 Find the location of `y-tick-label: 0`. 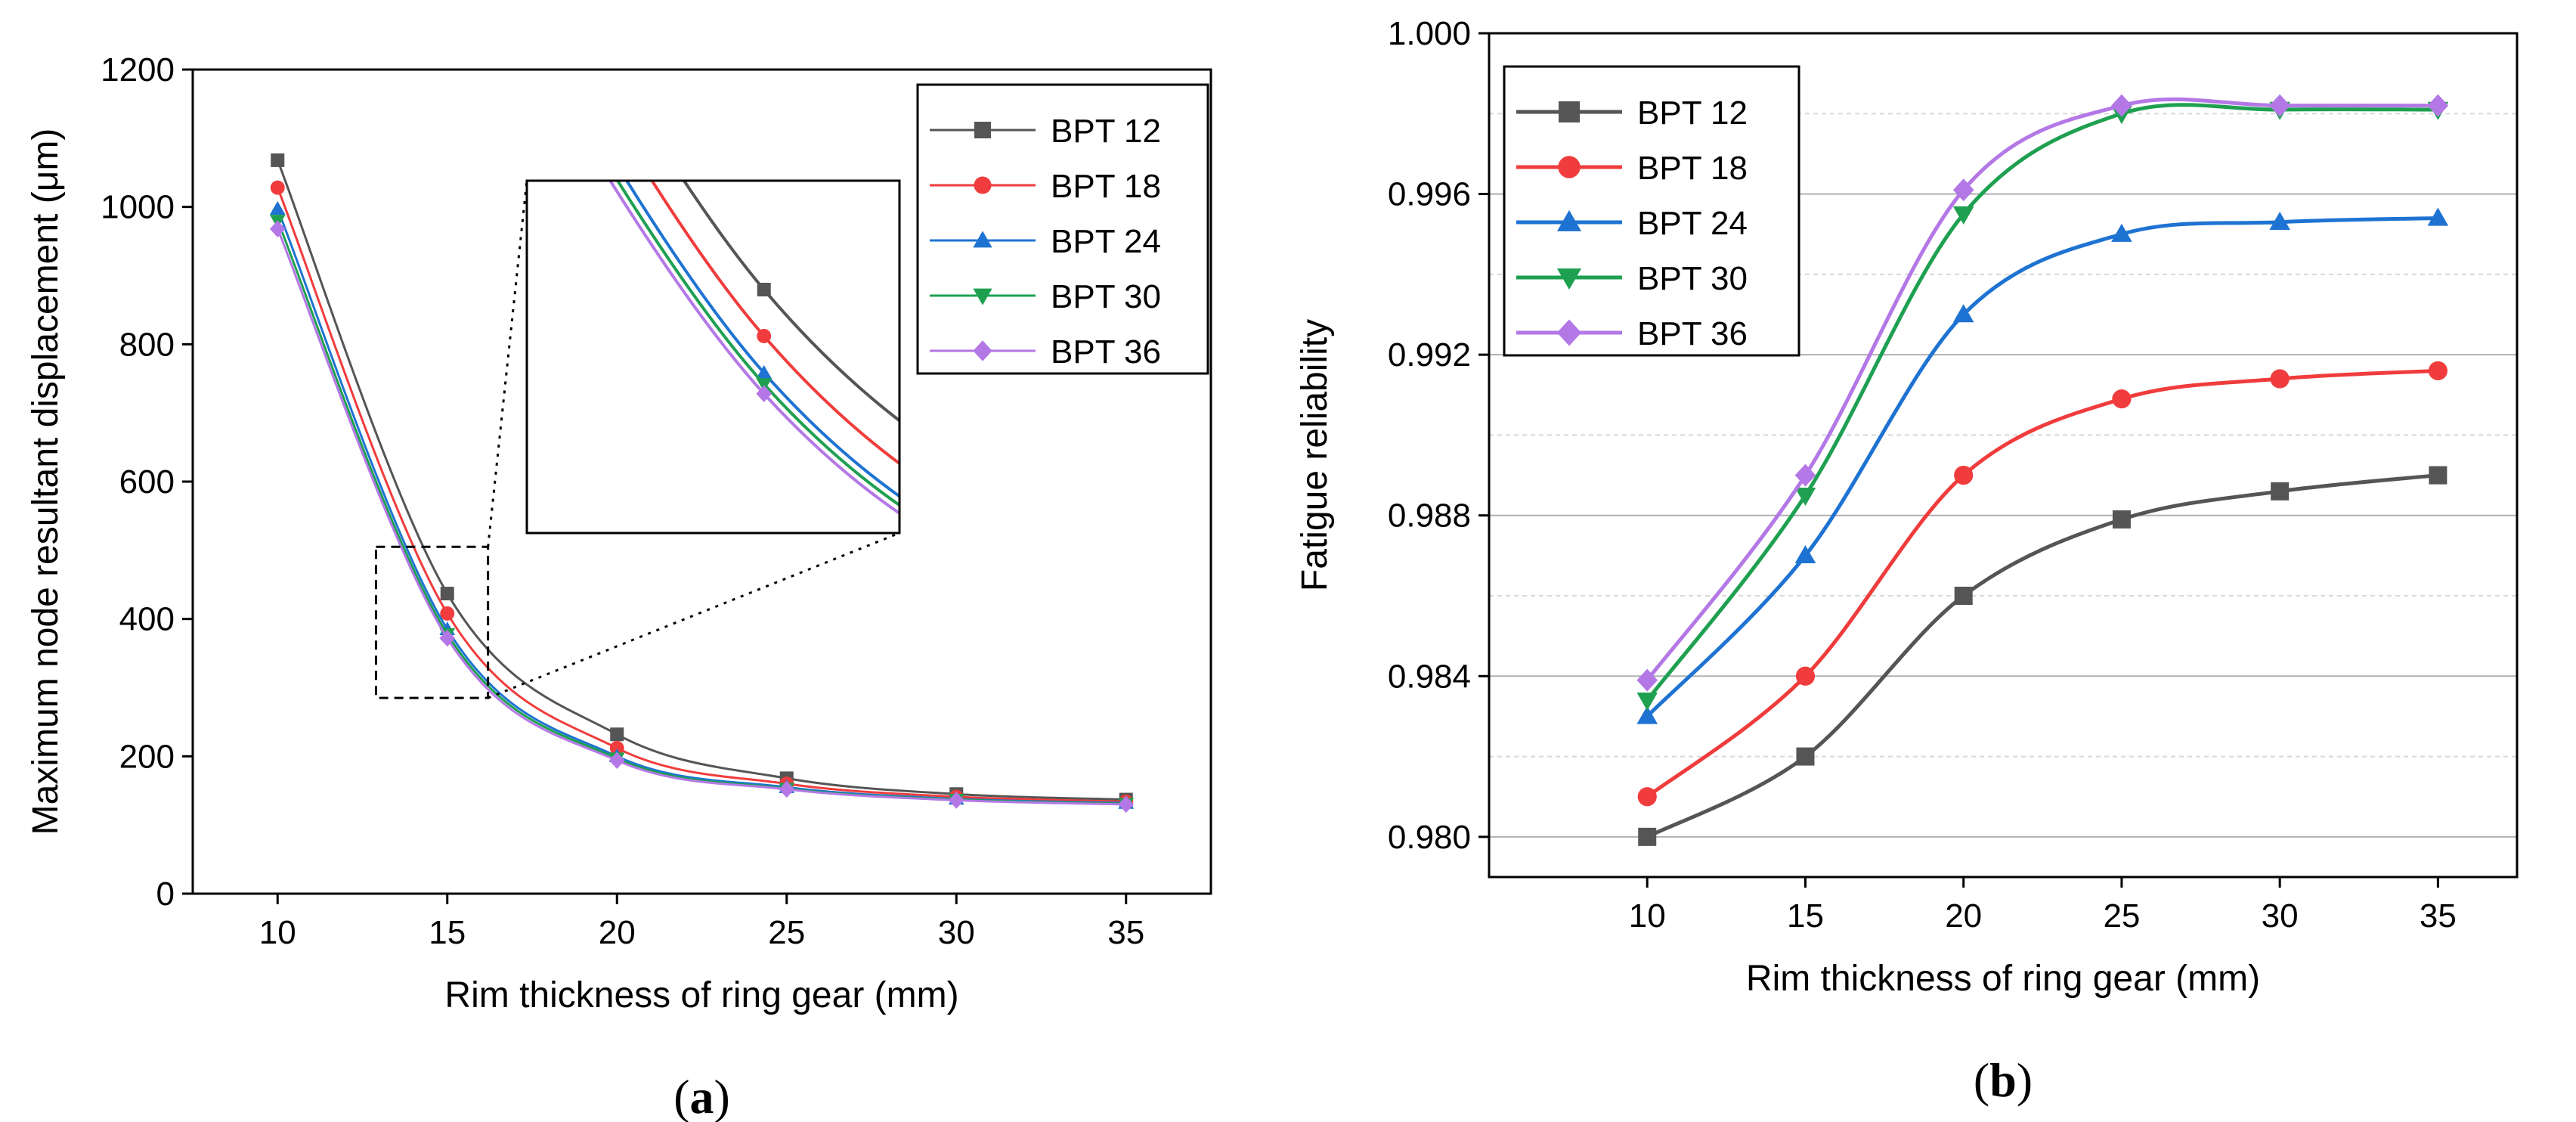

y-tick-label: 0 is located at coordinates (165, 895).